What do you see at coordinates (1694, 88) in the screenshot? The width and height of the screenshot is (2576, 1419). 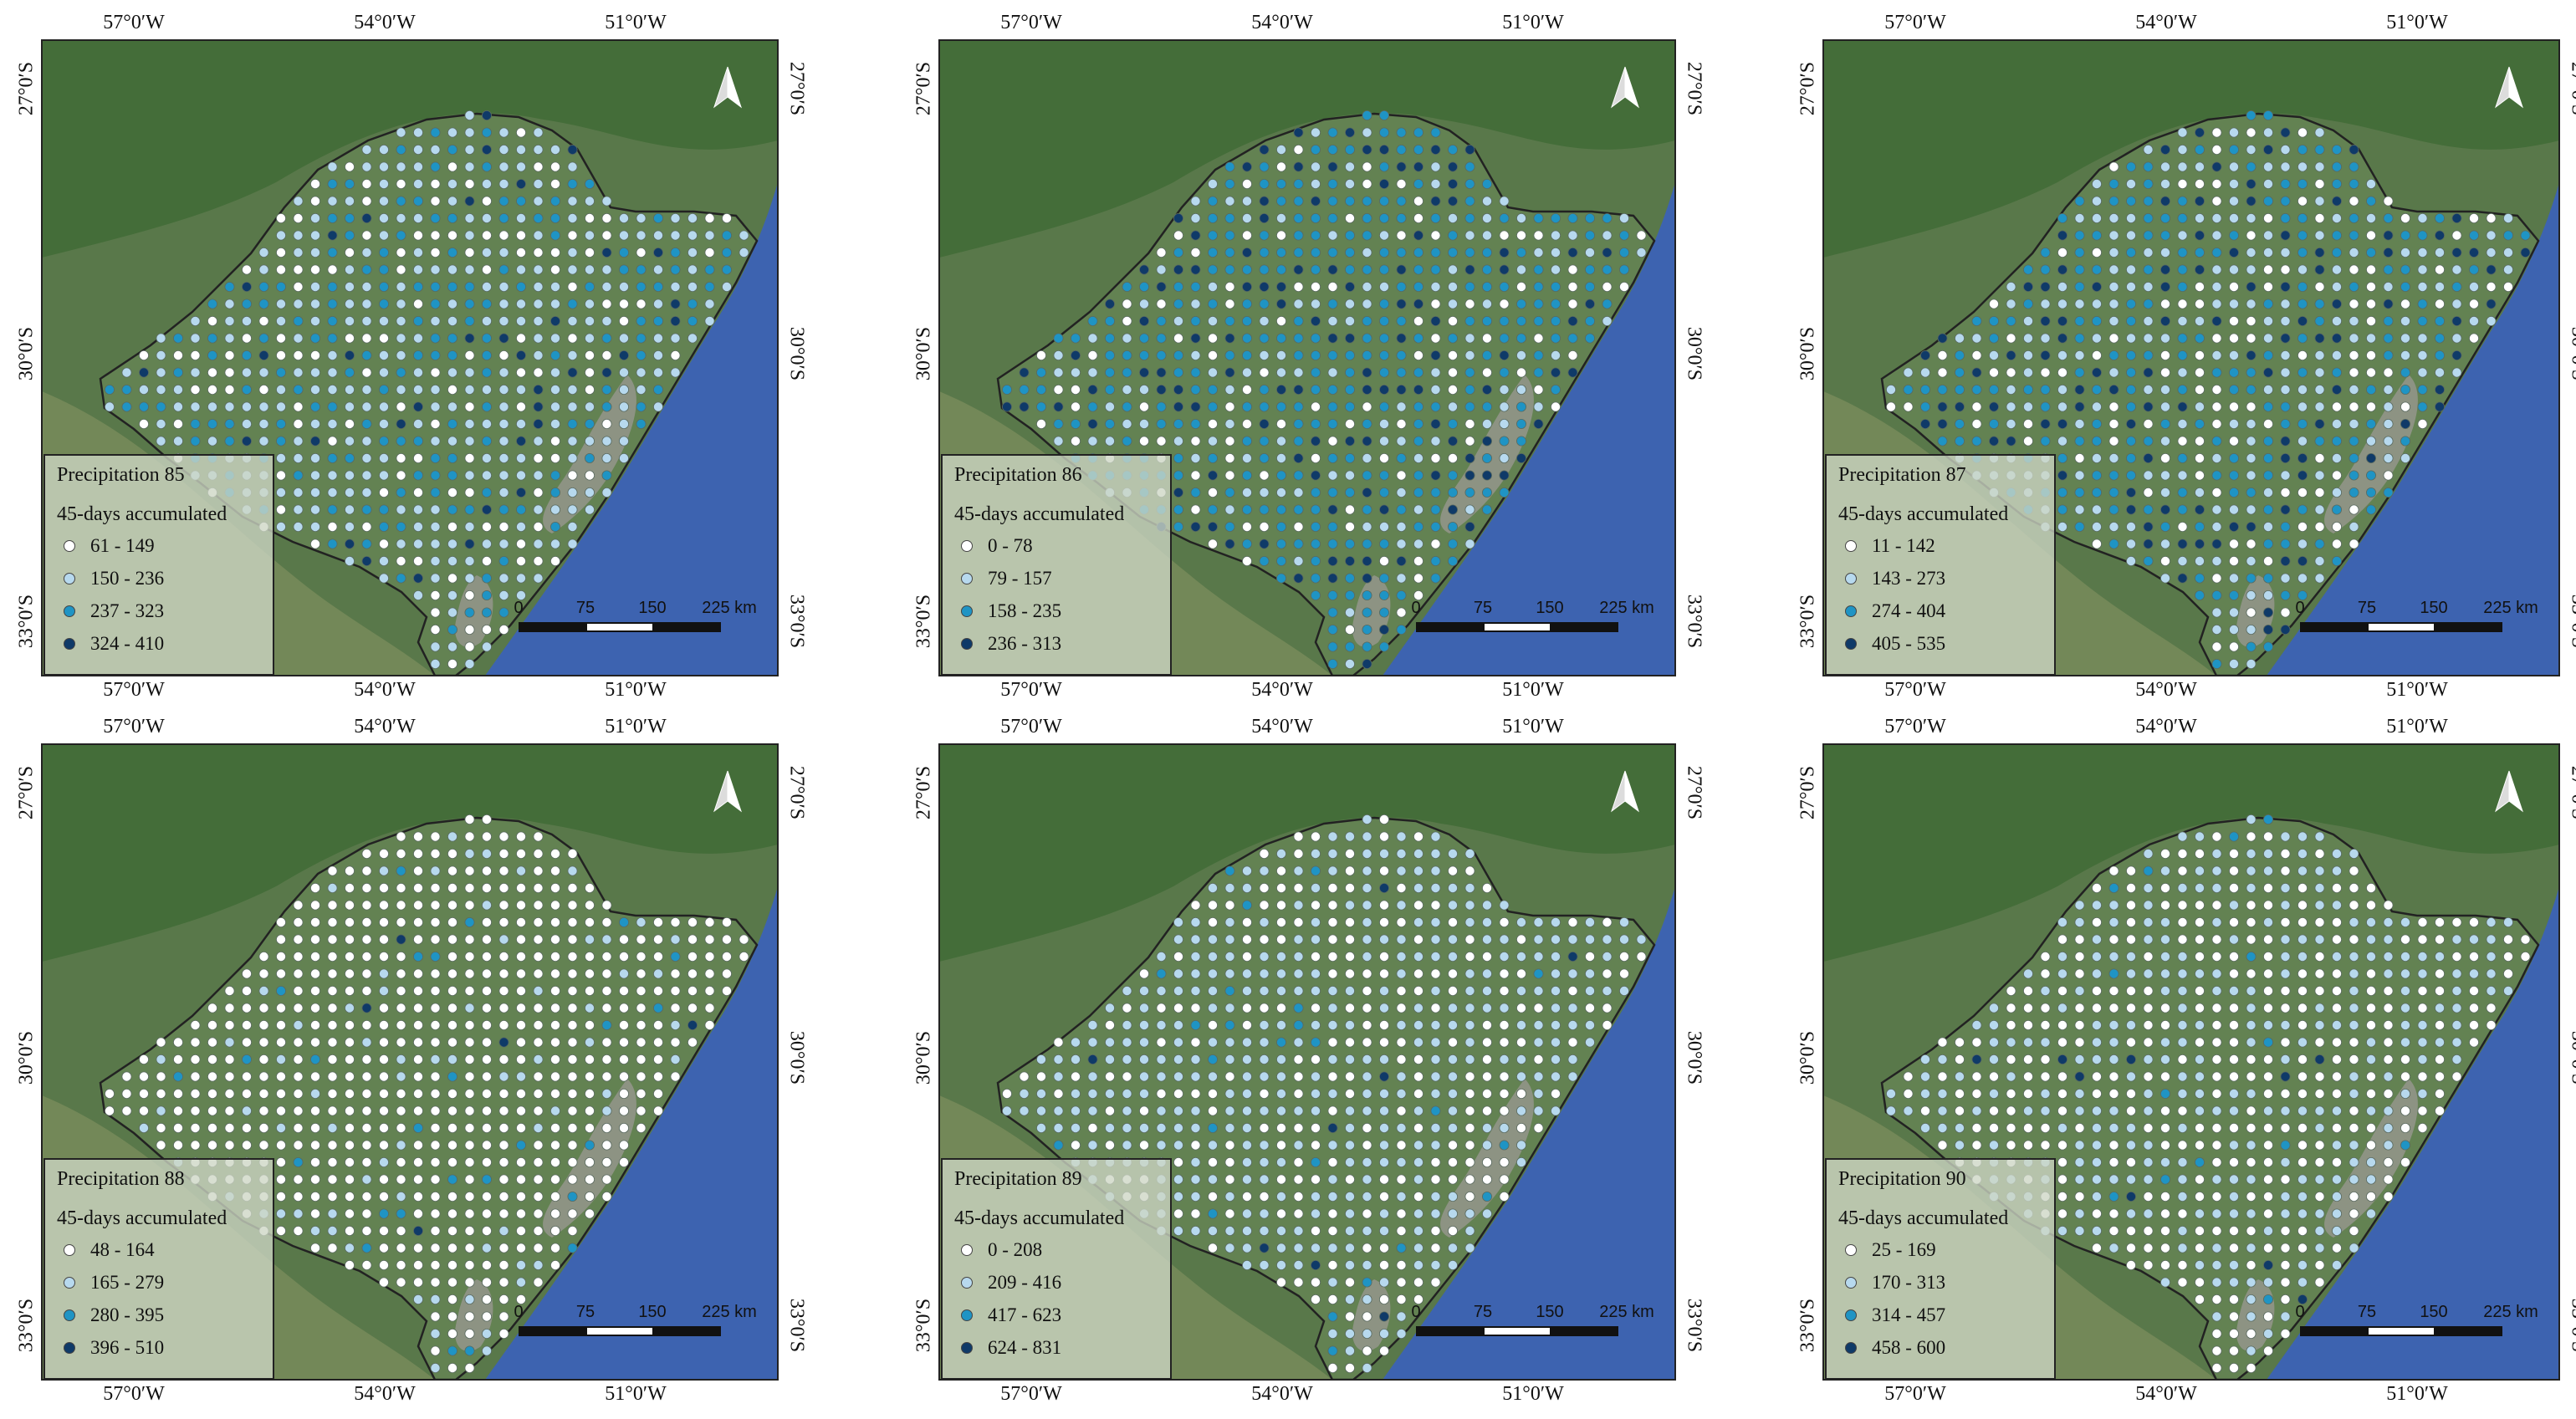 I see `latitude-label-right: 27°0′S` at bounding box center [1694, 88].